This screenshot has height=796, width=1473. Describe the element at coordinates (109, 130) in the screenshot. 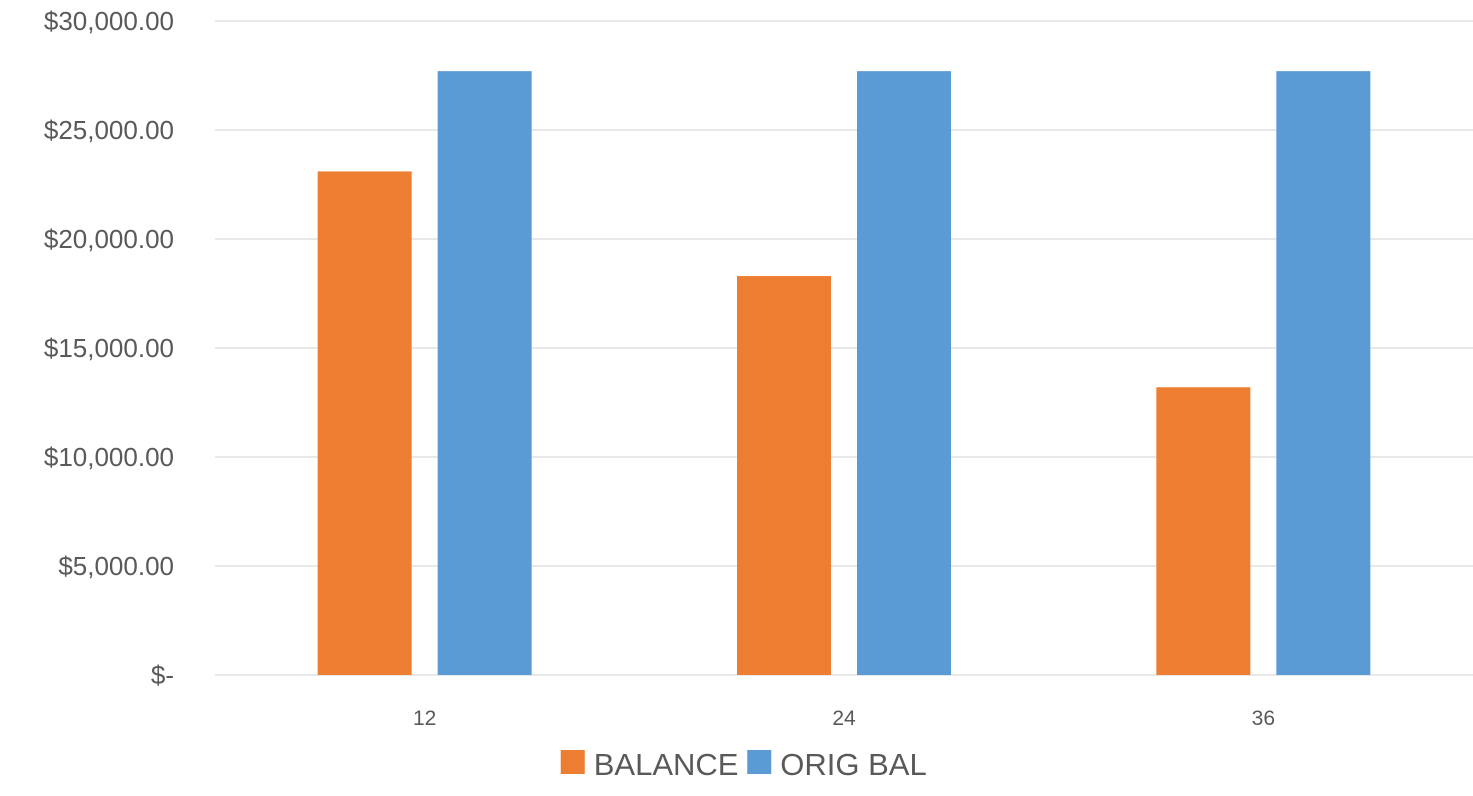

I see `y-tick-label: $25,000.00` at that location.